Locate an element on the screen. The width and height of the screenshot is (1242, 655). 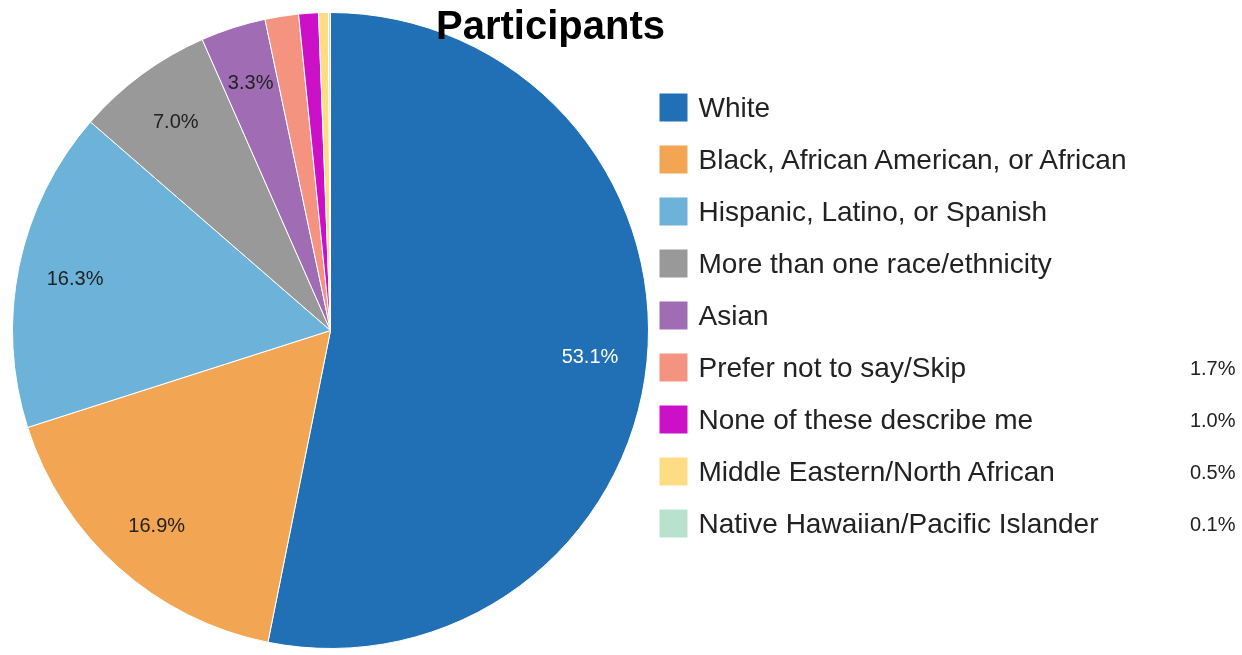
chart-title: Participants is located at coordinates (550, 24).